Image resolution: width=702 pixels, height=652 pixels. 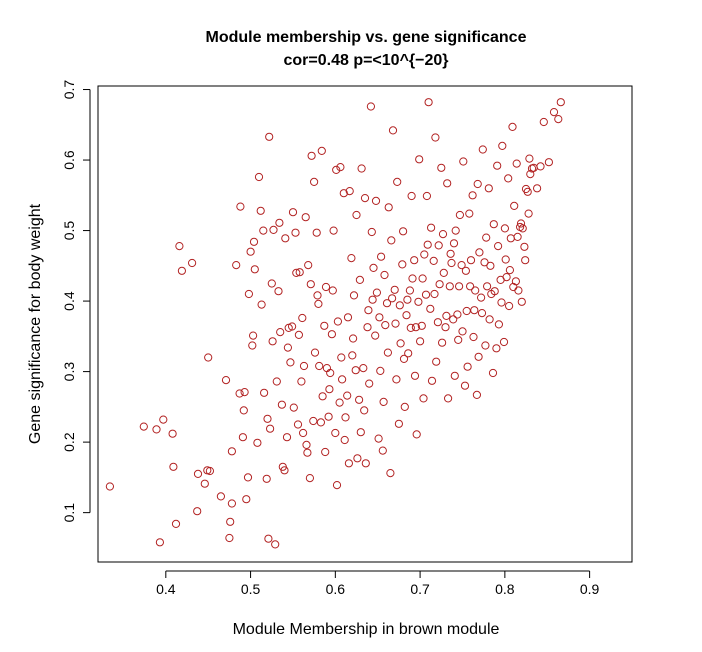 What do you see at coordinates (76, 301) in the screenshot?
I see `y-axis: 0.1 0.2 0.3 0.4 0.5 0.6 0.7` at bounding box center [76, 301].